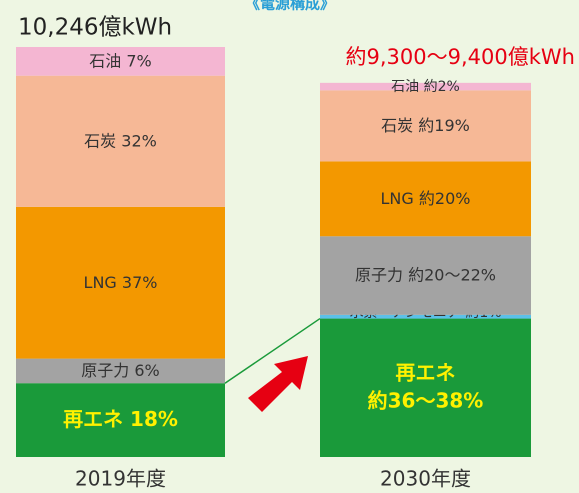 The image size is (579, 493). Describe the element at coordinates (426, 400) in the screenshot. I see `value-label: 約36〜38%` at that location.